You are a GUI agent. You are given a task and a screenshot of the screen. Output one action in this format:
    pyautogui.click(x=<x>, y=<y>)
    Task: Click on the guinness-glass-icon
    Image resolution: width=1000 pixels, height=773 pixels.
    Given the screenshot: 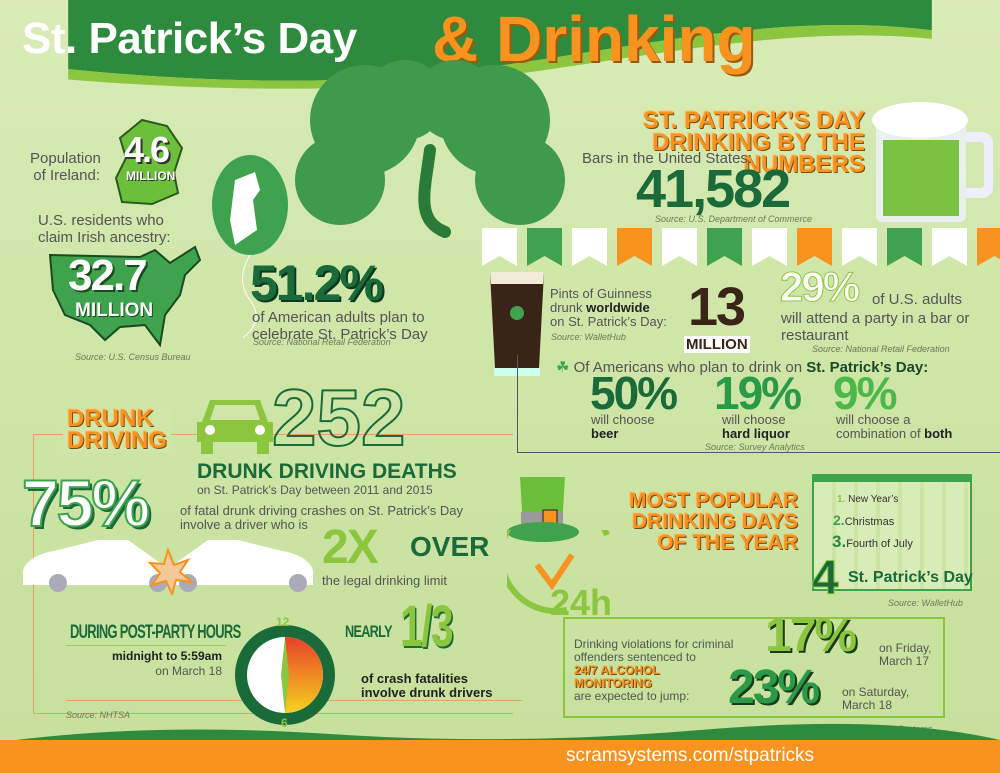 What is the action you would take?
    pyautogui.click(x=517, y=324)
    